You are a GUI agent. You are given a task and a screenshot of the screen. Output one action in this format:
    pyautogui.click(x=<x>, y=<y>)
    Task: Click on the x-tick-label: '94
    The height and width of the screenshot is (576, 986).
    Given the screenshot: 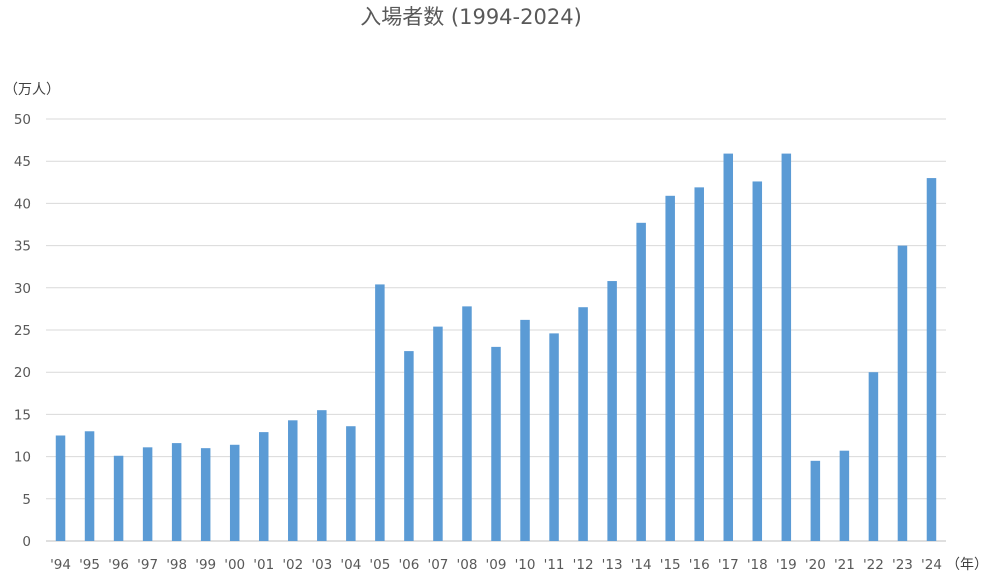 What is the action you would take?
    pyautogui.click(x=60, y=565)
    